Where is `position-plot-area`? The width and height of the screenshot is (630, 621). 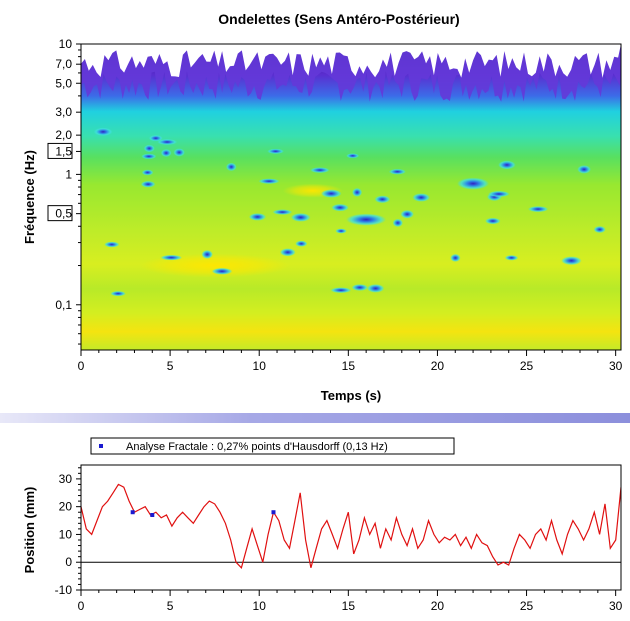 position-plot-area is located at coordinates (351, 526).